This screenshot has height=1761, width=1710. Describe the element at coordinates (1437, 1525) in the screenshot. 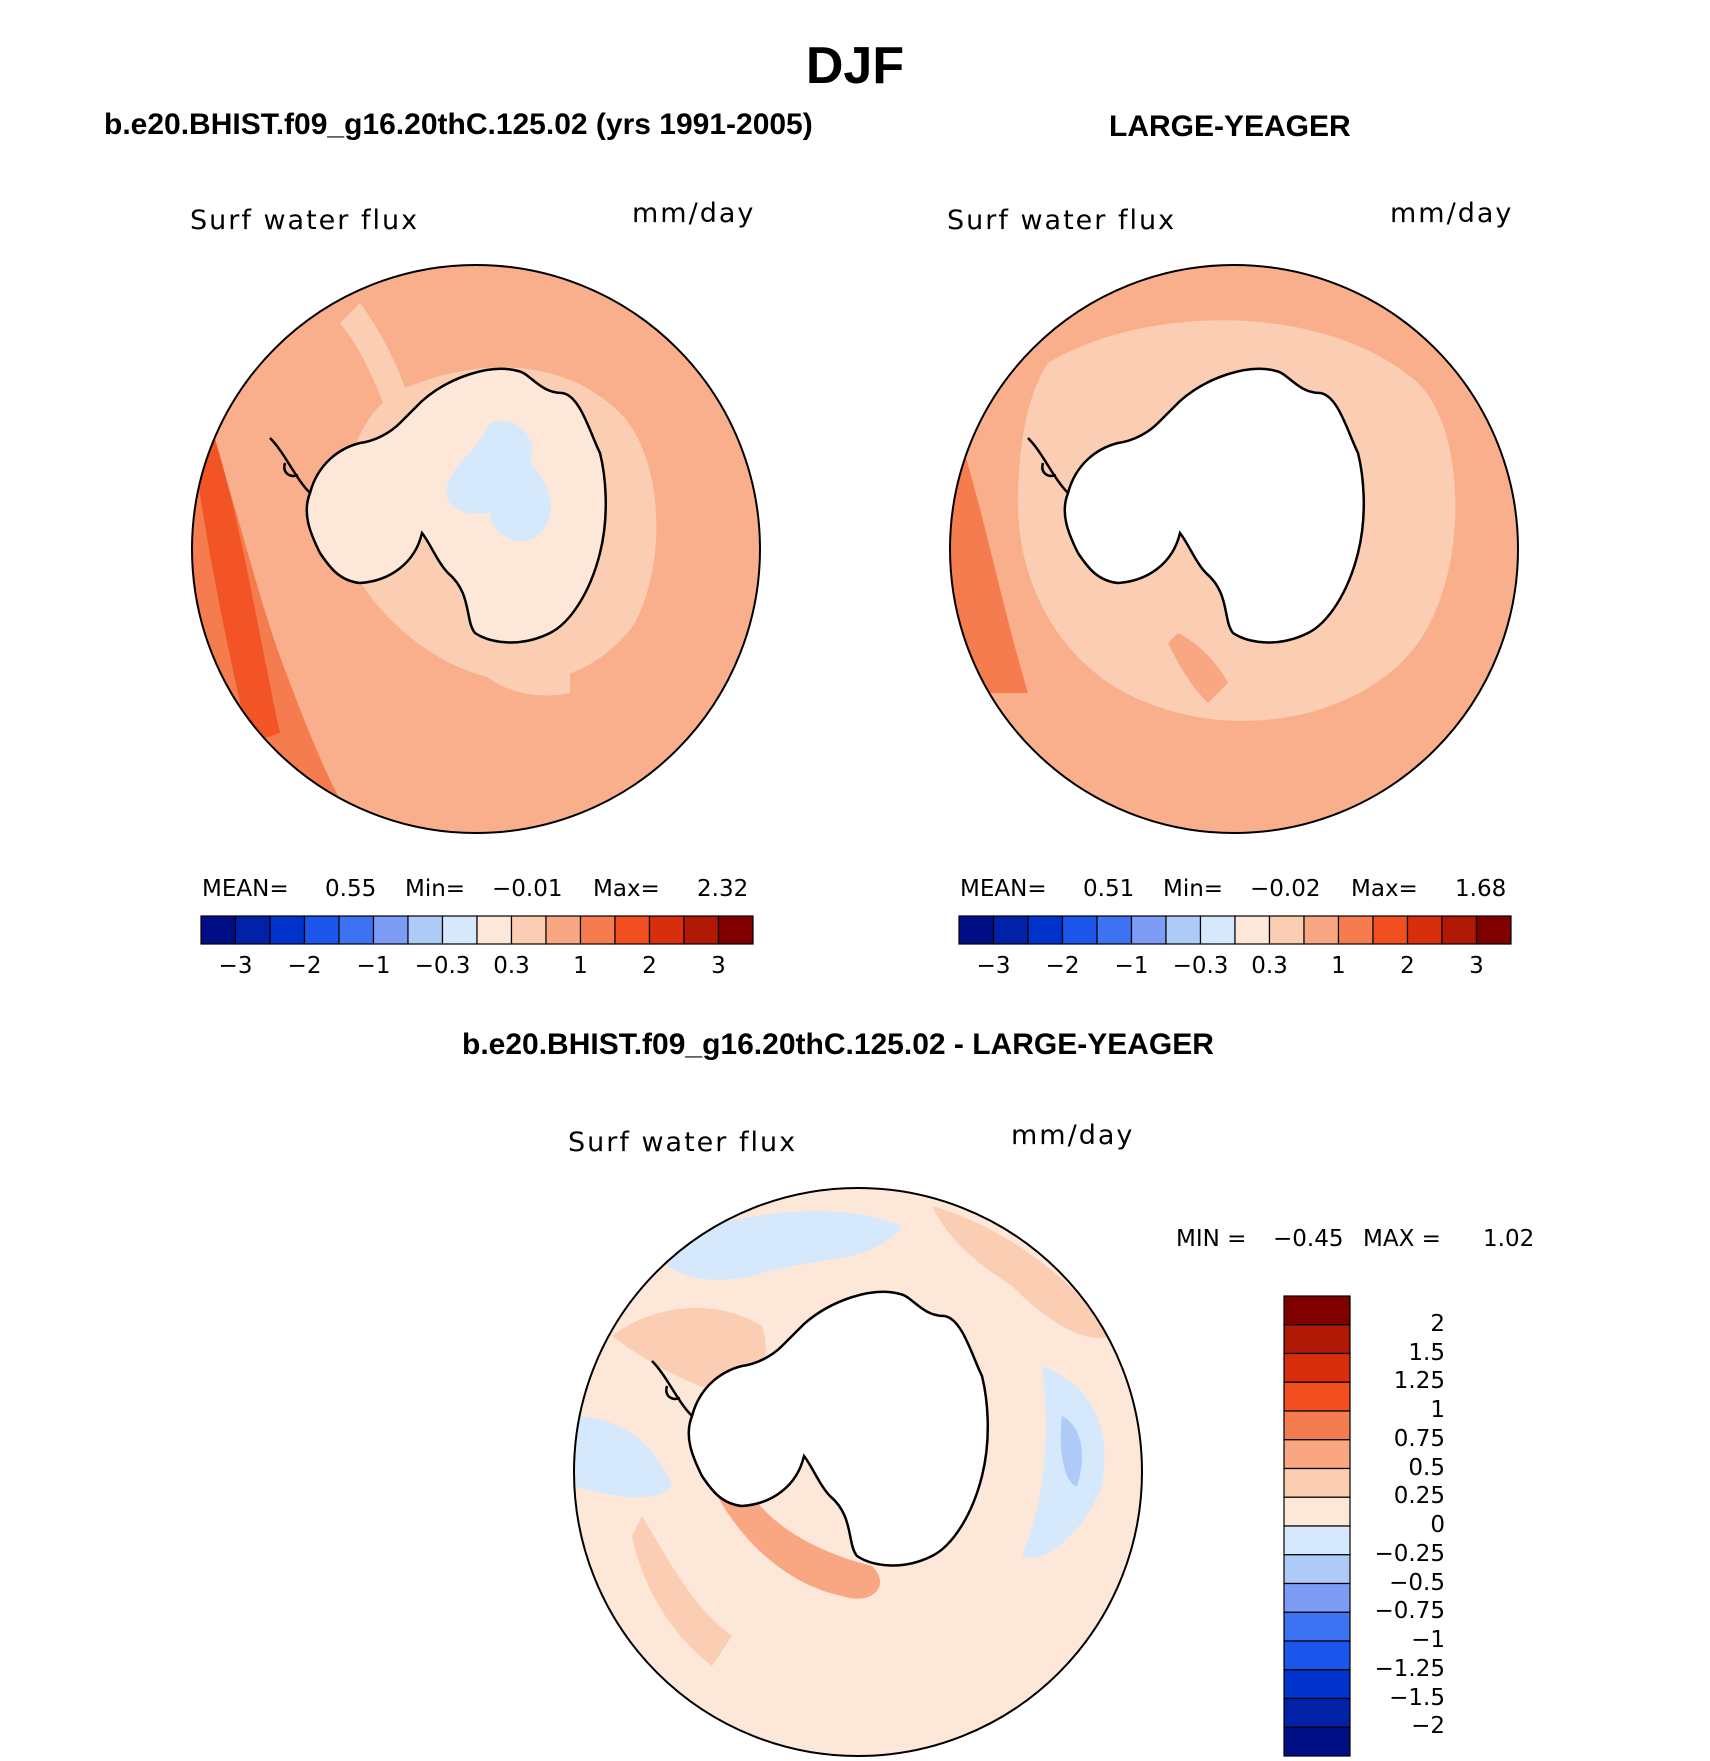

I see `diff-colorbar-tick-label: 0` at that location.